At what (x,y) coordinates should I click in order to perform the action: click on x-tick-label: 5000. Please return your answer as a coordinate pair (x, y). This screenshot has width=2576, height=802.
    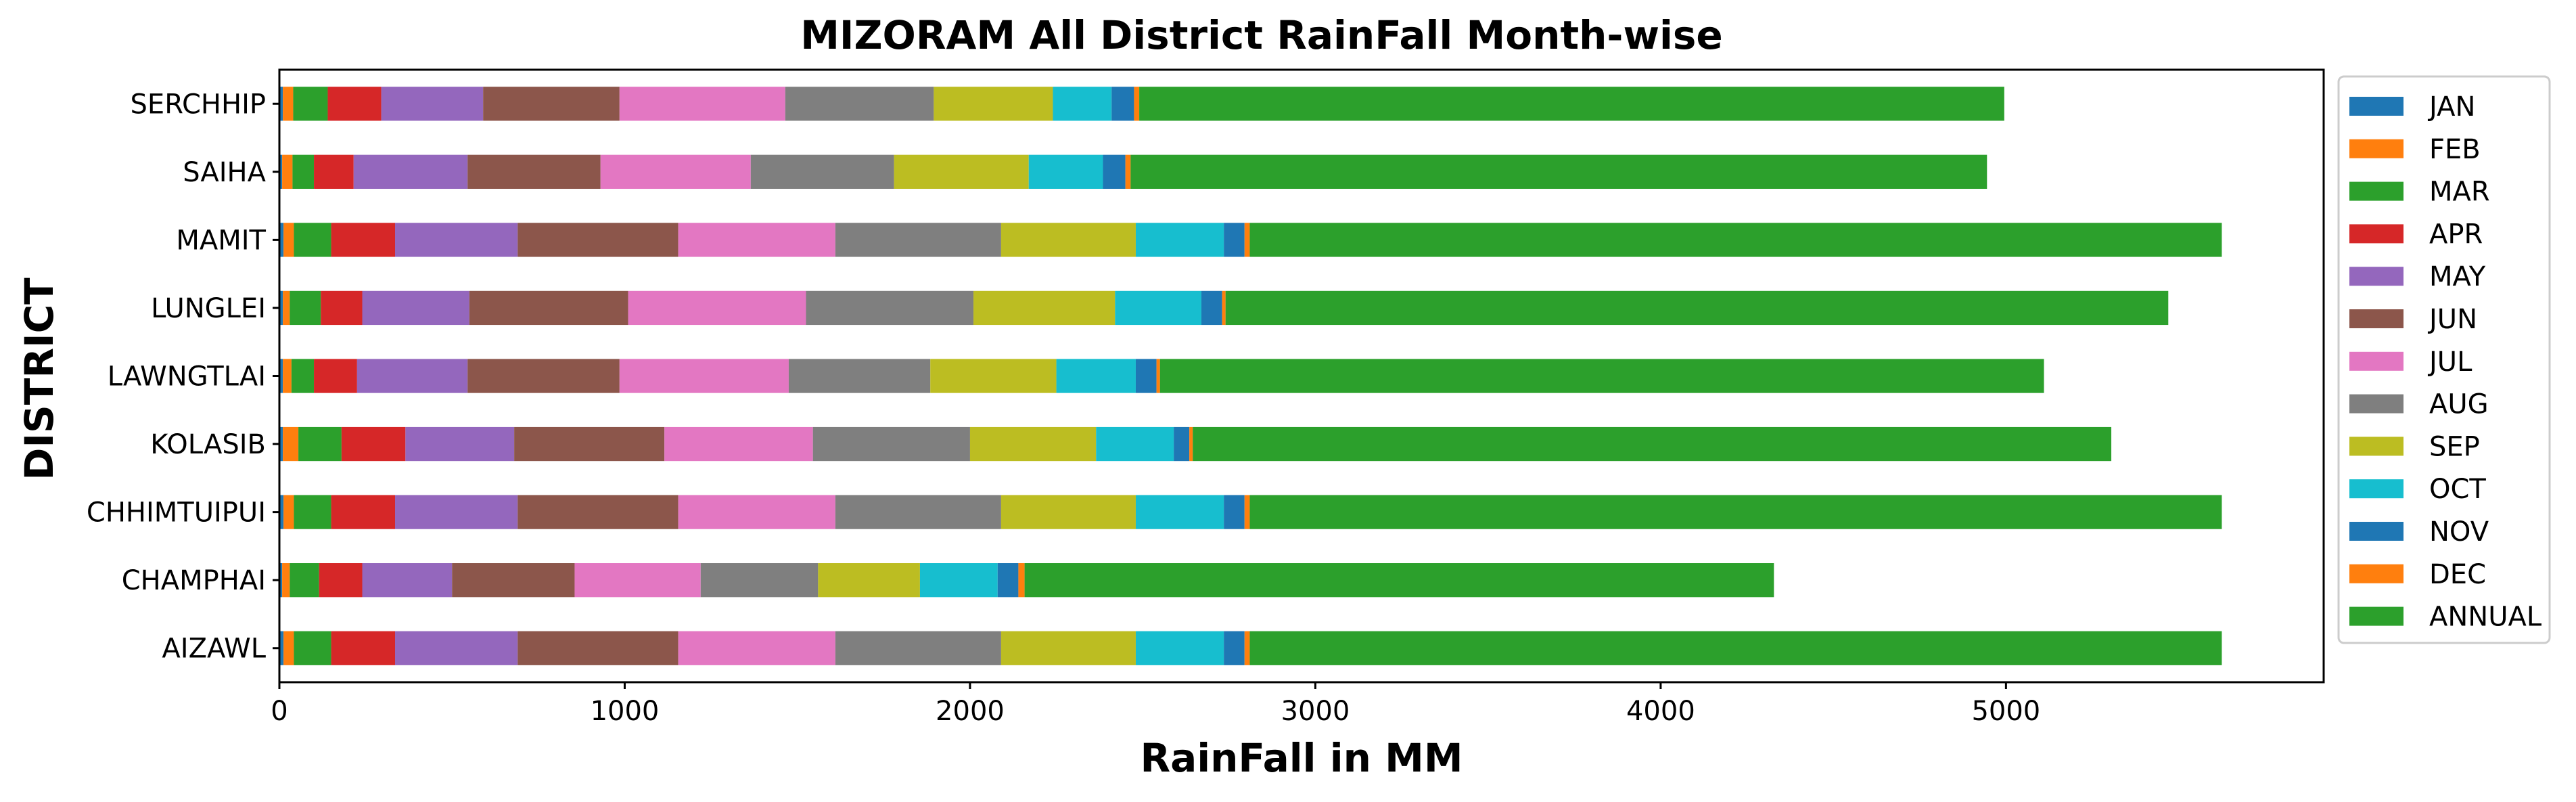
    Looking at the image, I should click on (2006, 712).